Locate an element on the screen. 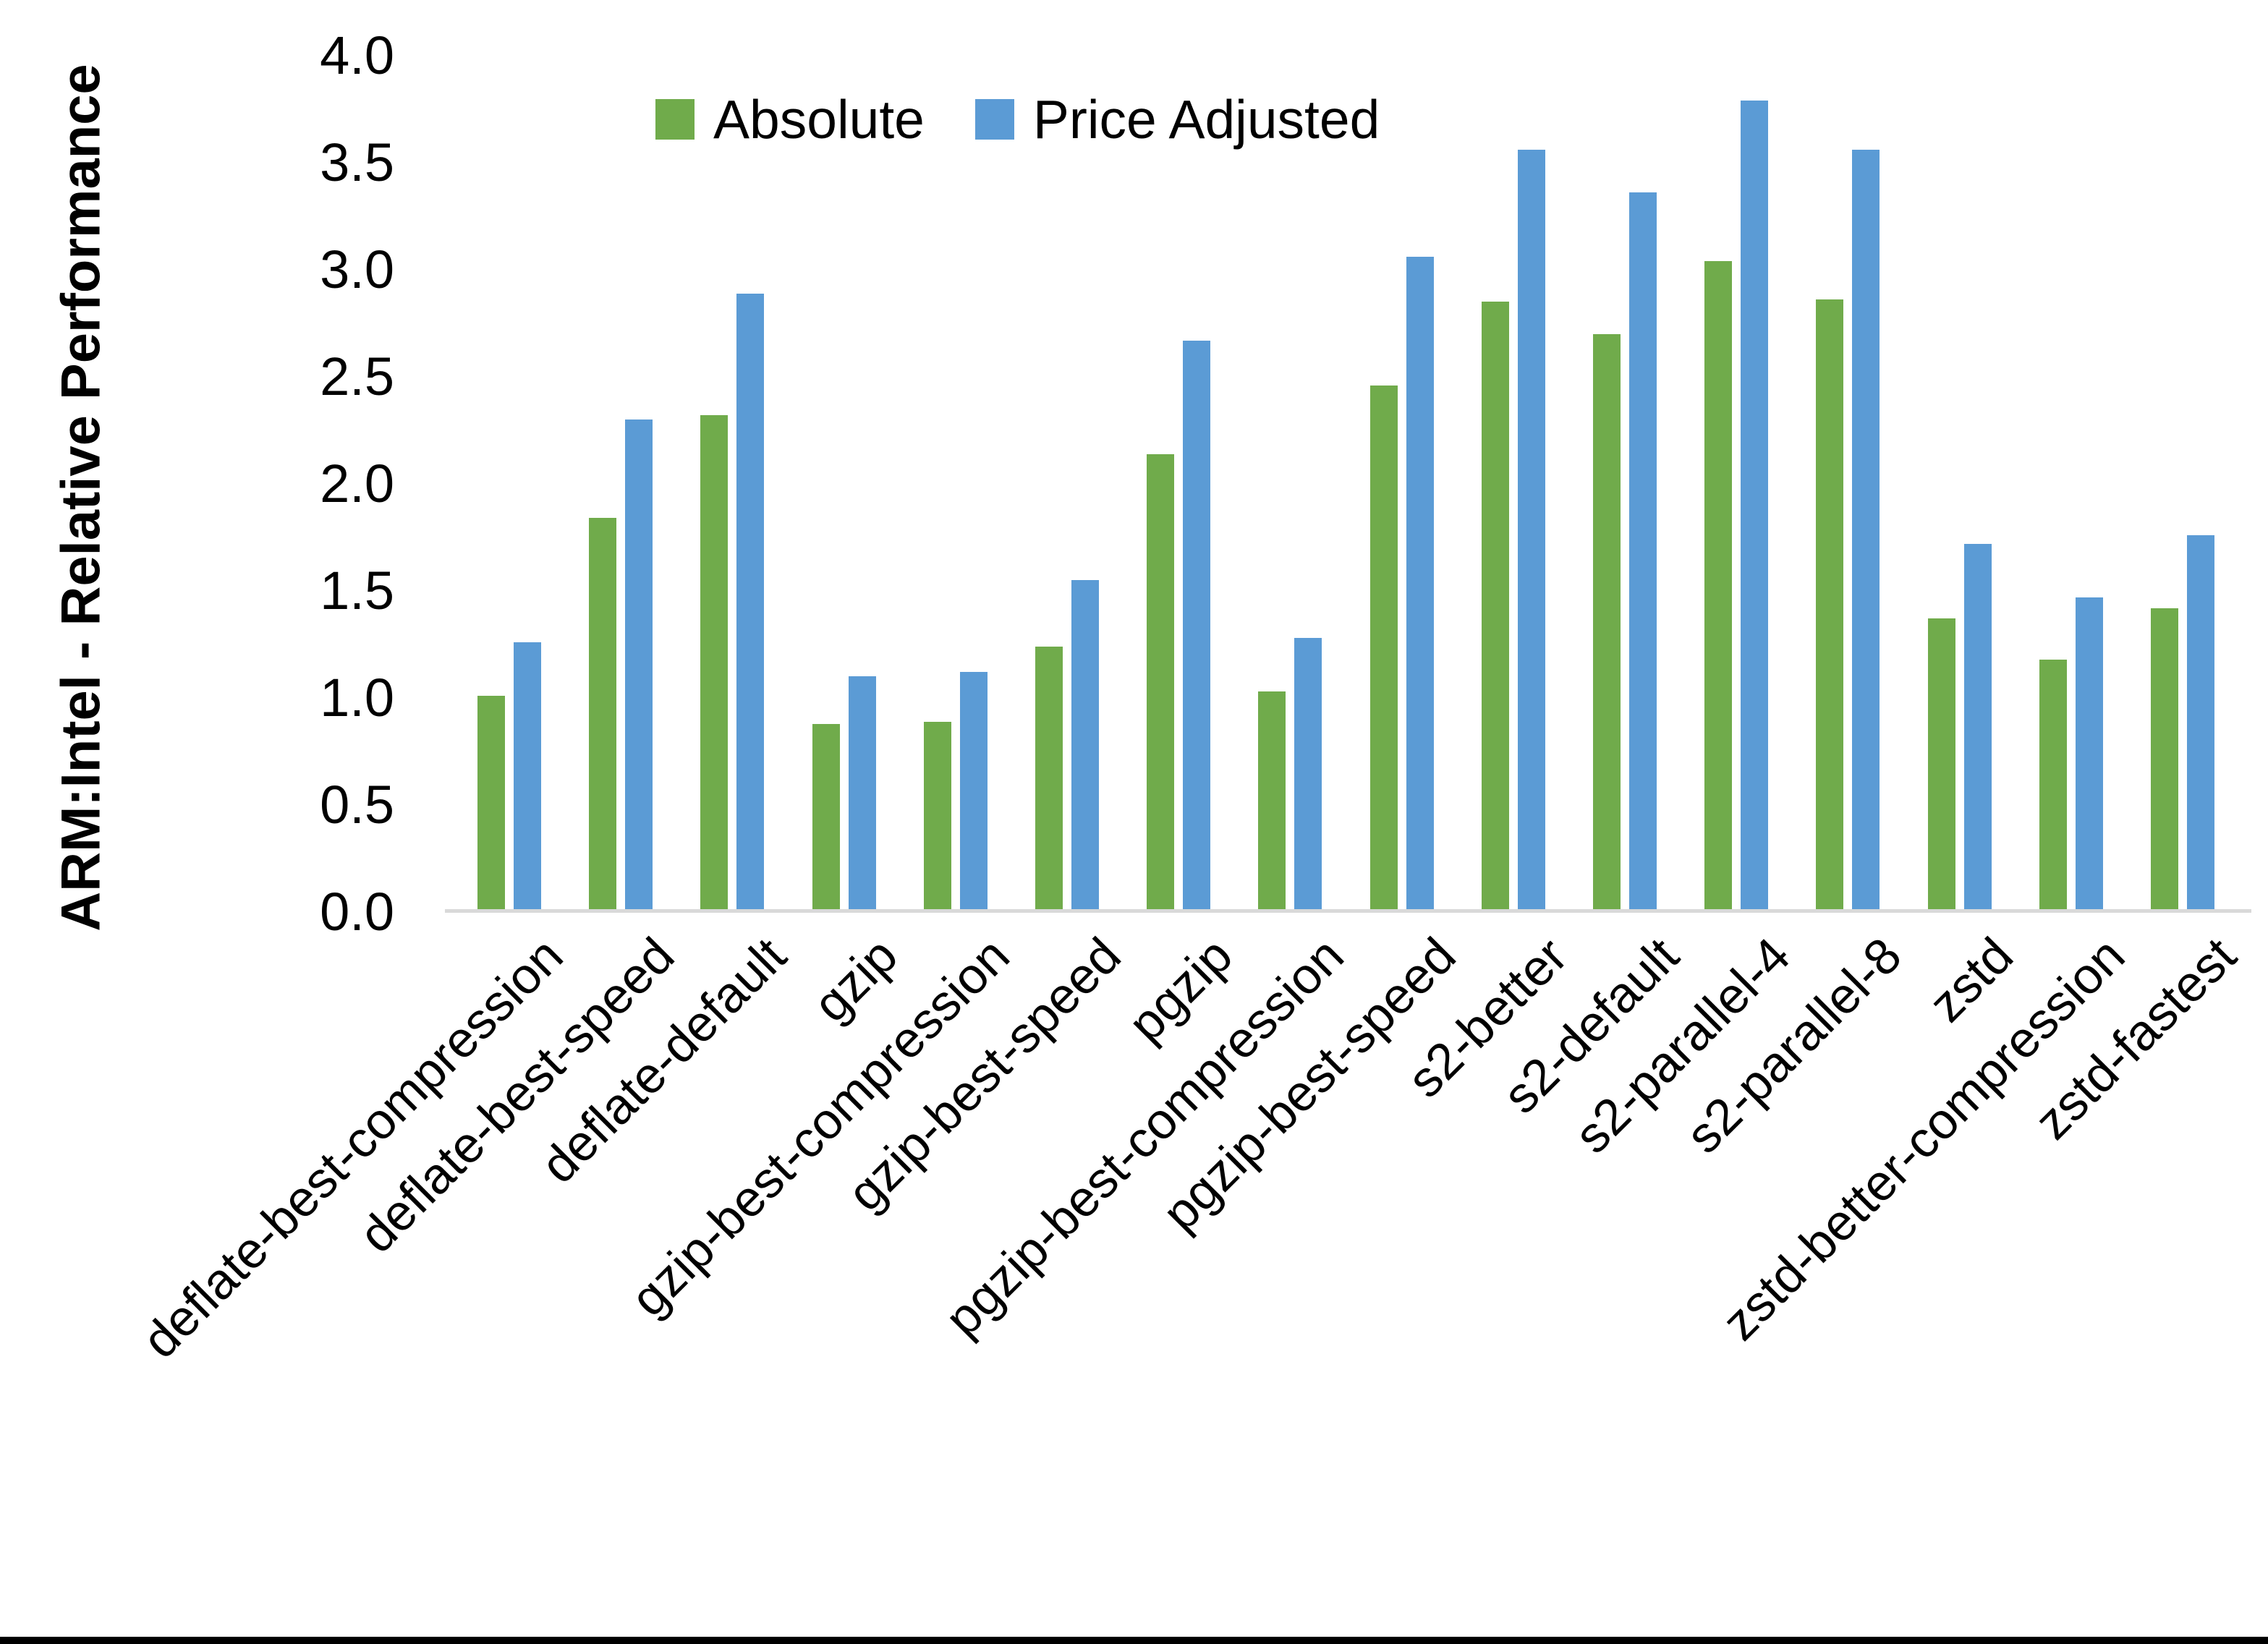  bar-price-adjusted-gzip is located at coordinates (862, 794).